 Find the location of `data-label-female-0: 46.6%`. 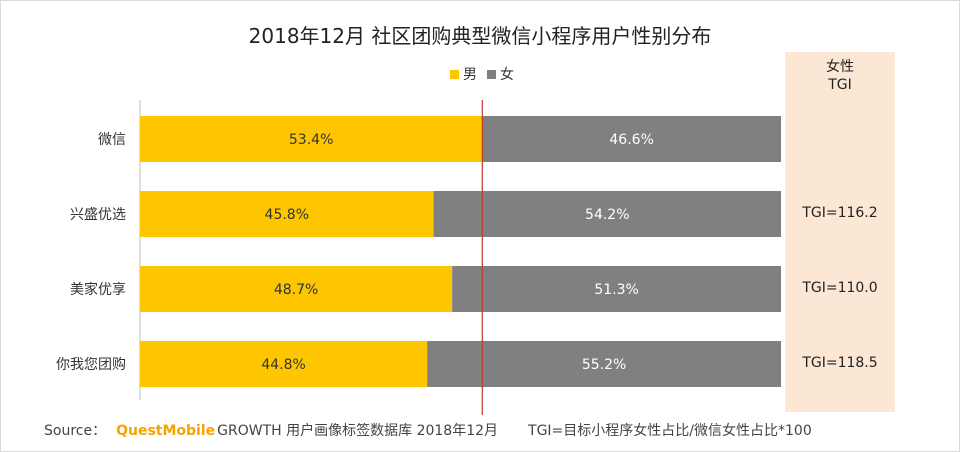

data-label-female-0: 46.6% is located at coordinates (631, 140).